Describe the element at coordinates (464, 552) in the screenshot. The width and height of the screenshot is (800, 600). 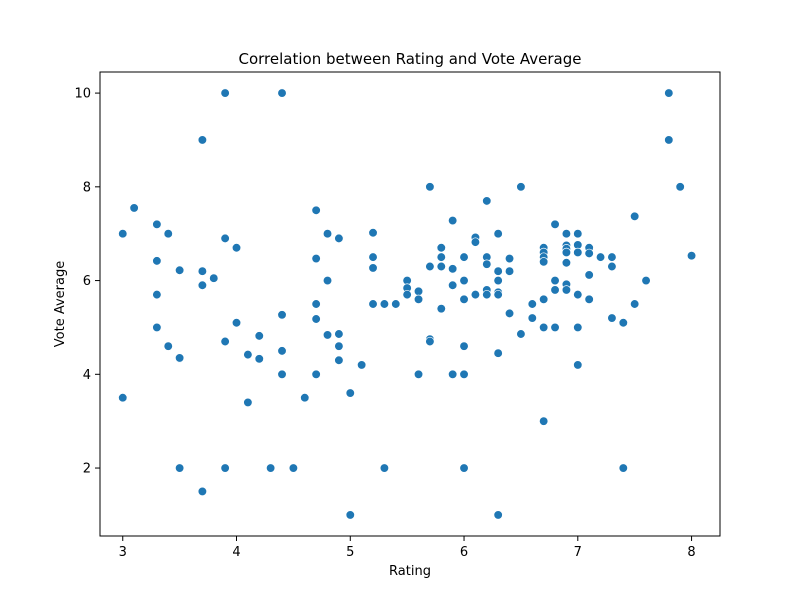
I see `x-tick-label: 6` at that location.